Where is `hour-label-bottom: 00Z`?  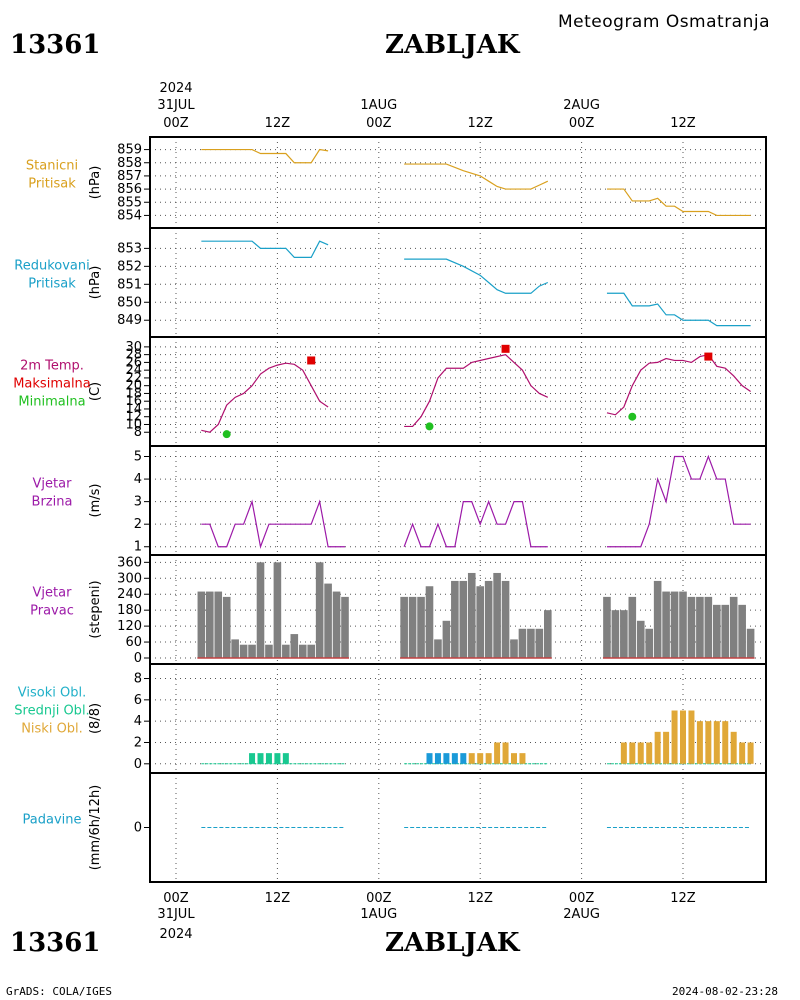 hour-label-bottom: 00Z is located at coordinates (379, 898).